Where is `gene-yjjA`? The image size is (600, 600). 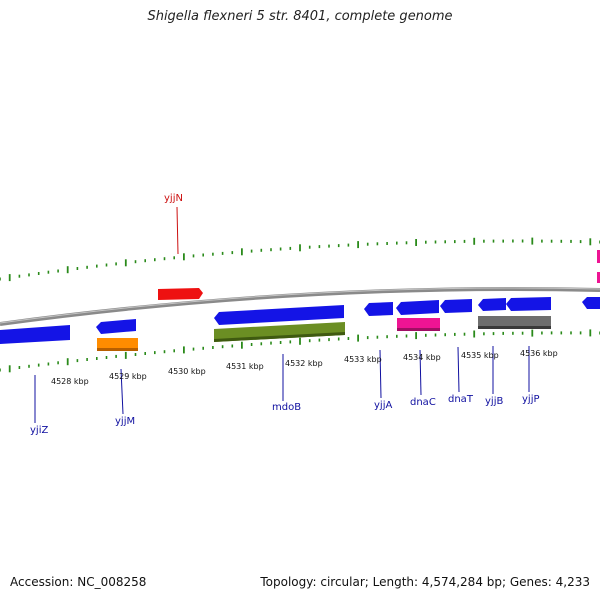
gene-yjjA is located at coordinates (378, 309).